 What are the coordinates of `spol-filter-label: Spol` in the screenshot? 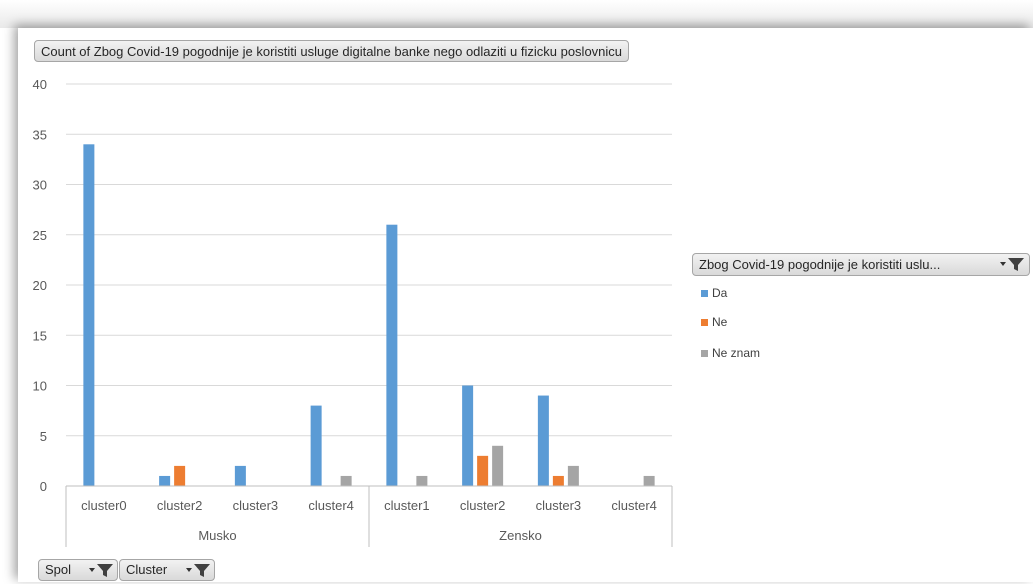 It's located at (58, 569).